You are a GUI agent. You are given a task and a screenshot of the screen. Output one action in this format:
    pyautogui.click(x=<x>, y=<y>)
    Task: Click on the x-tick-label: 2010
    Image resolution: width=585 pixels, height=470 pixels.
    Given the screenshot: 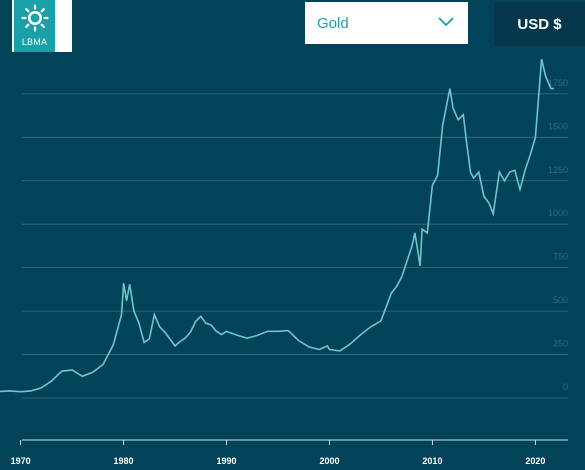 What is the action you would take?
    pyautogui.click(x=432, y=461)
    